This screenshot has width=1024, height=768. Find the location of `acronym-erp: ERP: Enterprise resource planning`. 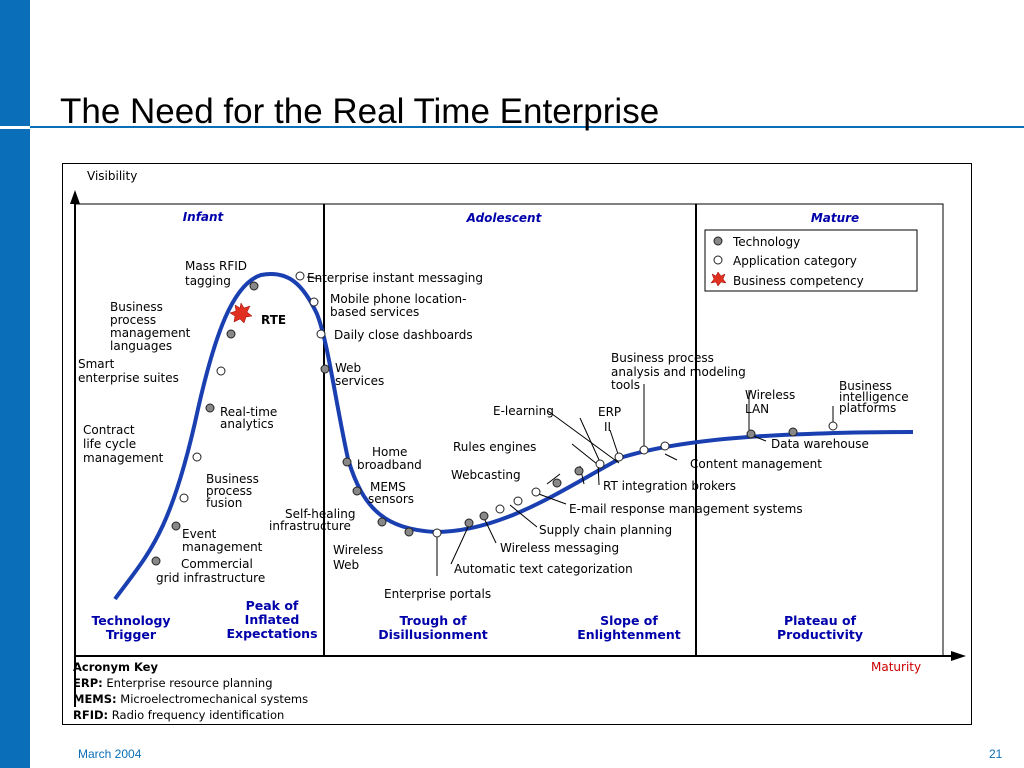

acronym-erp: ERP: Enterprise resource planning is located at coordinates (173, 683).